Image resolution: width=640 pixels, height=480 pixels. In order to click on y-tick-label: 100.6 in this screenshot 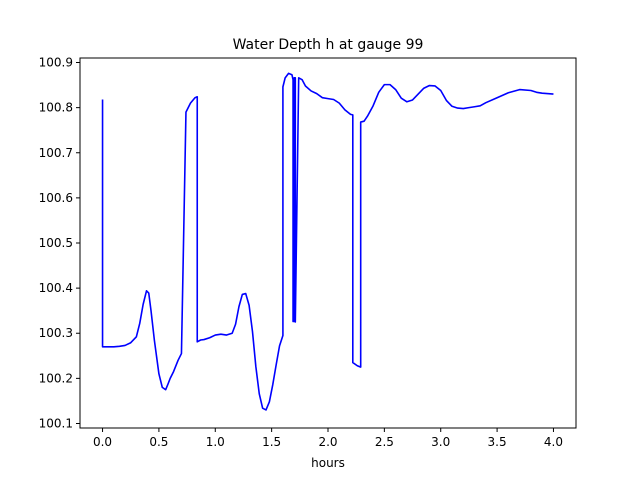, I will do `click(56, 198)`.